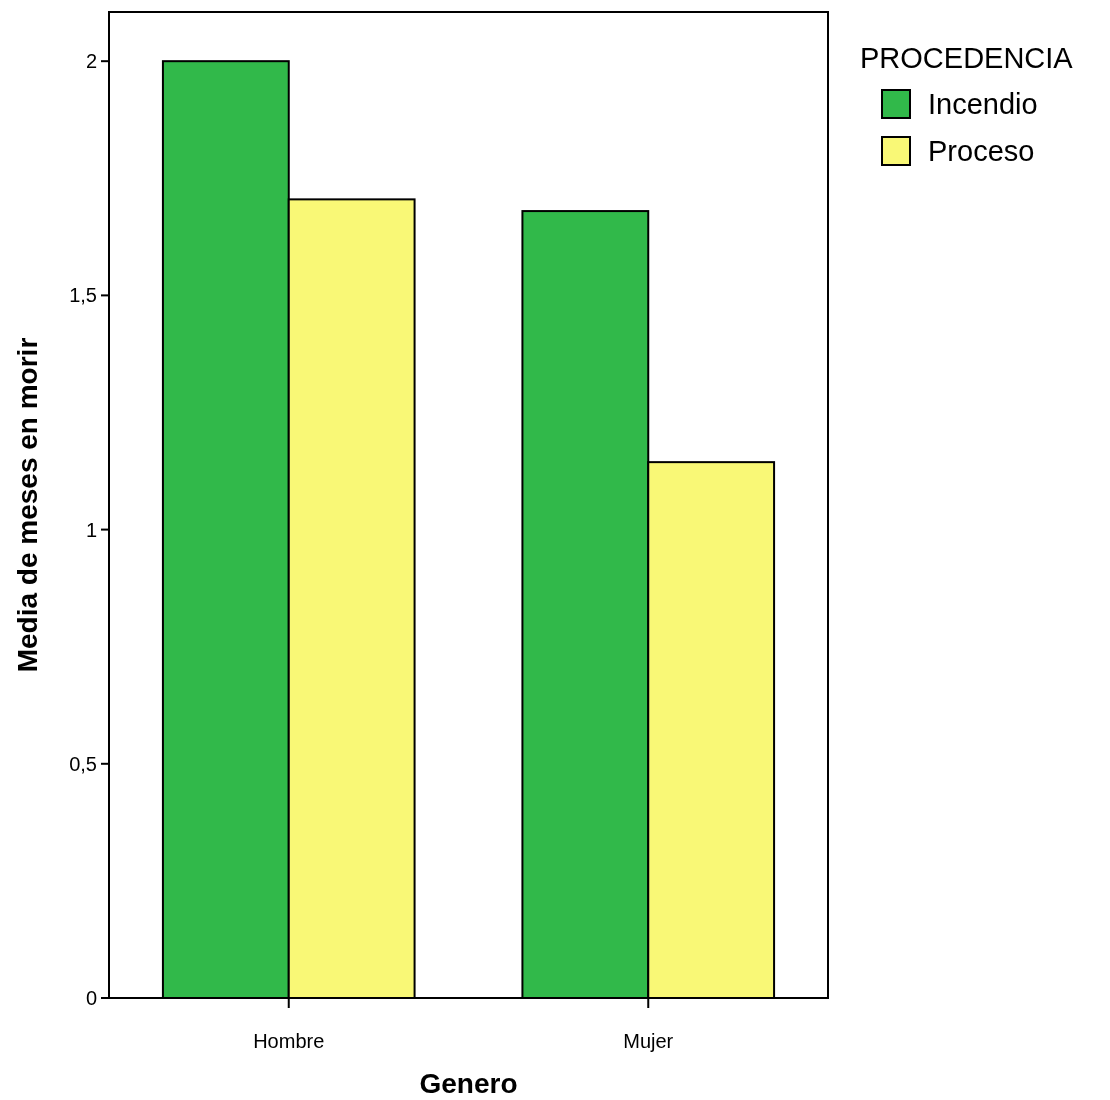 The width and height of the screenshot is (1110, 1100). Describe the element at coordinates (83, 763) in the screenshot. I see `y-tick-label: 0,5` at that location.